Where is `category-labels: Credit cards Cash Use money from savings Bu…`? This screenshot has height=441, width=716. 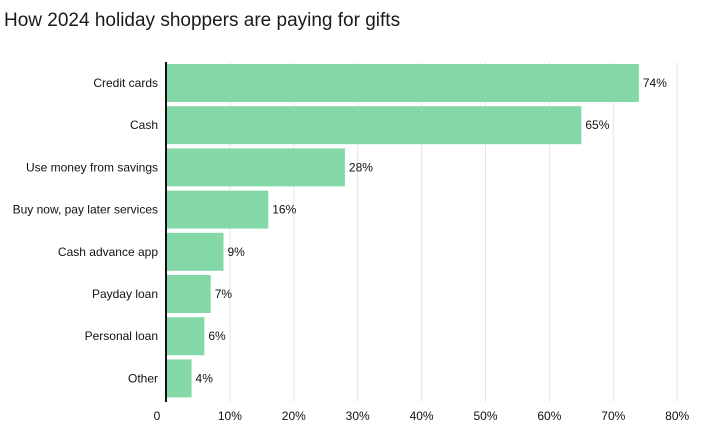
category-labels: Credit cards Cash Use money from savings Bu… is located at coordinates (86, 230).